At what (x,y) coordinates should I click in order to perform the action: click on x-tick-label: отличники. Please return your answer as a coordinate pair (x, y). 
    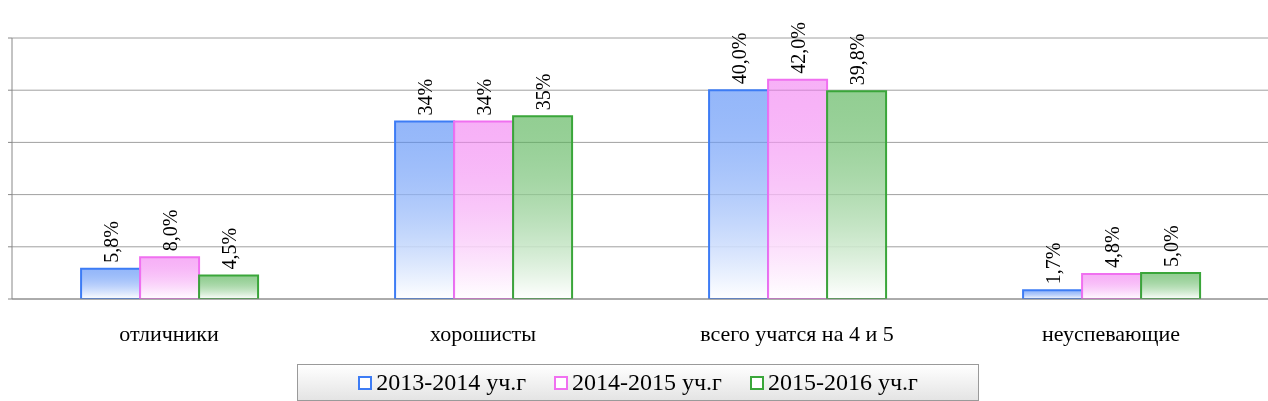
    Looking at the image, I should click on (169, 333).